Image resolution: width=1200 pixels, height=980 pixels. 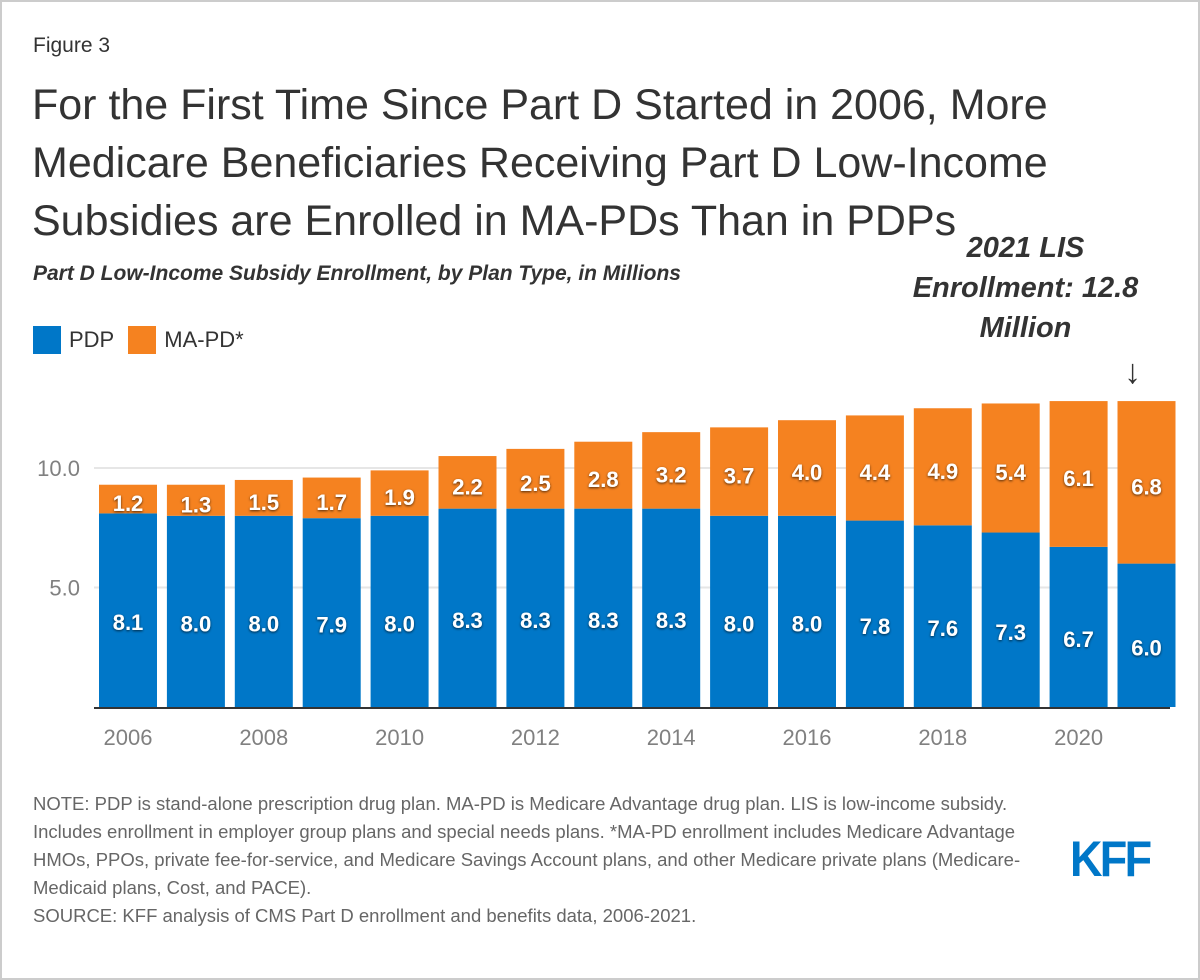 I want to click on bar-pdp-2013, so click(x=603, y=607).